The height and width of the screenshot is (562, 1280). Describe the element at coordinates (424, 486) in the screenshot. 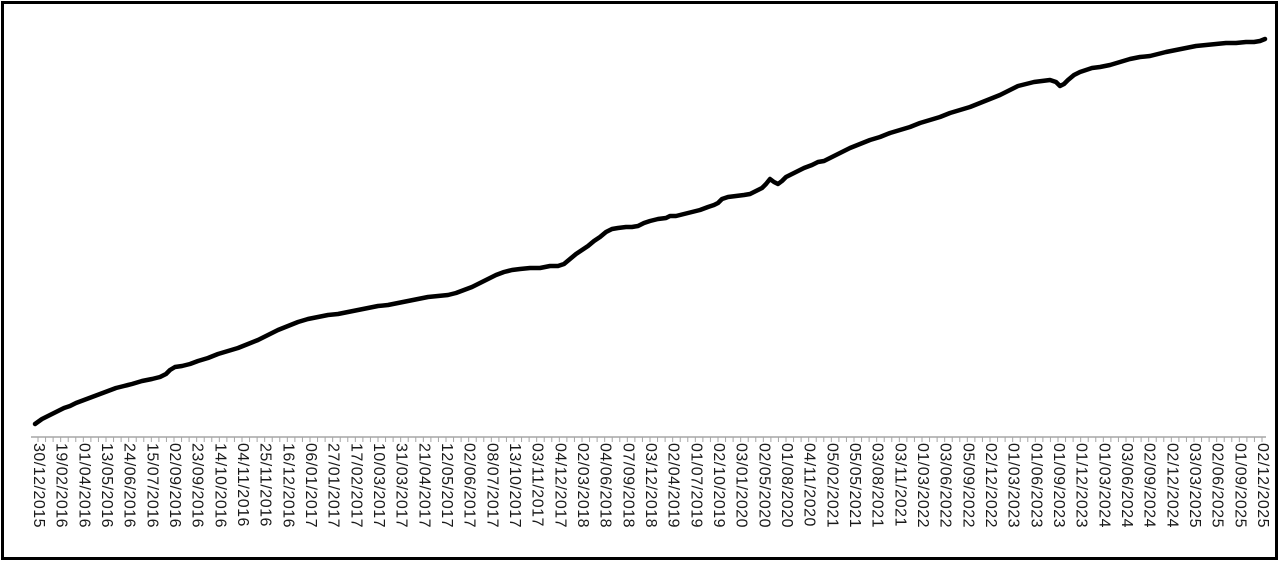

I see `x-axis-label: 21/04/2017` at that location.